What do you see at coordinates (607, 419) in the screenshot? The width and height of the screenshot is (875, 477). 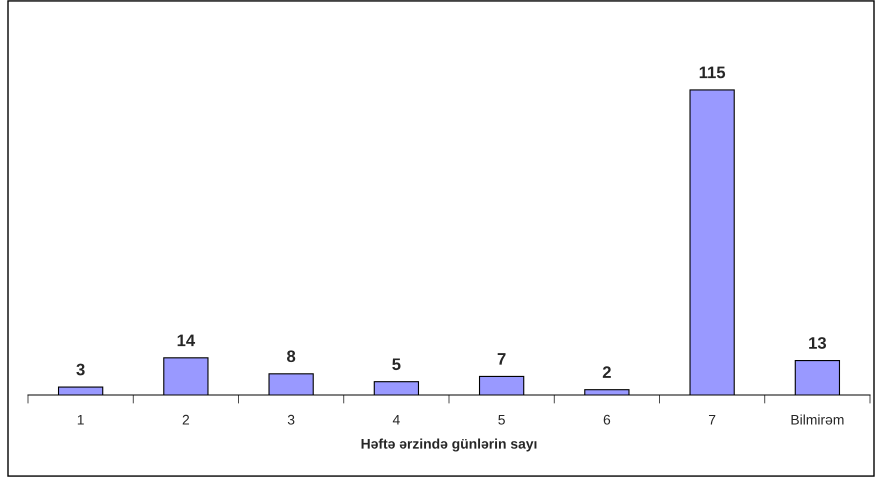 I see `x-tick-label: 6` at bounding box center [607, 419].